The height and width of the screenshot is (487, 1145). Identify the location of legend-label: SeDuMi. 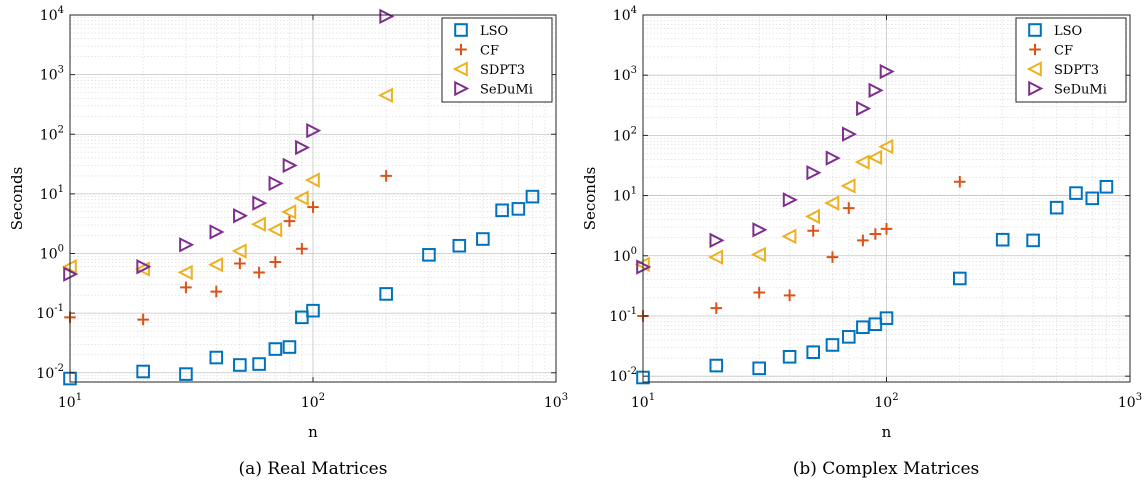
(506, 90).